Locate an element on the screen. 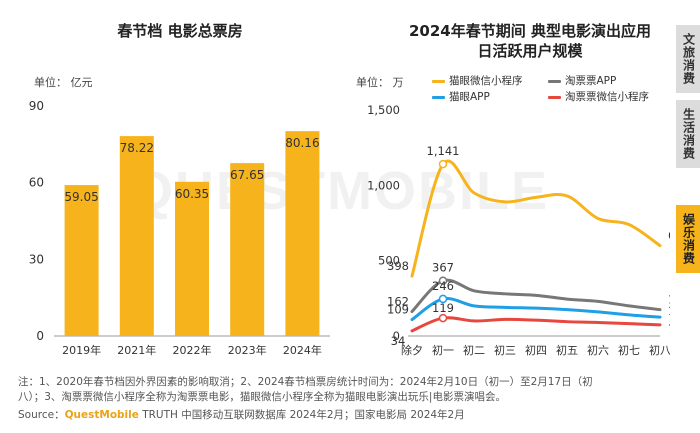  data-label: 119 is located at coordinates (443, 308).